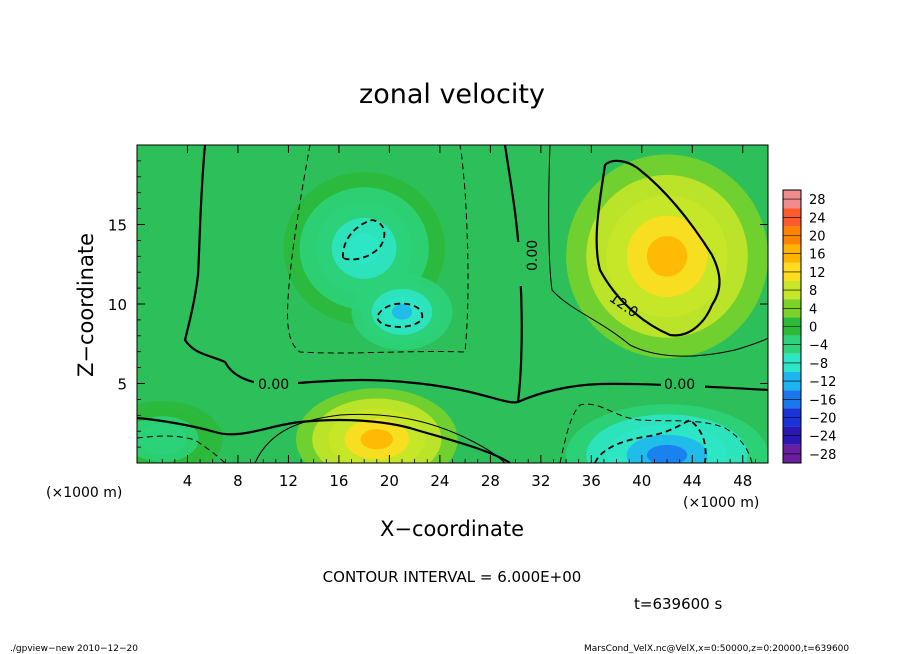 Image resolution: width=904 pixels, height=654 pixels. I want to click on minus-six-contour-upper, so click(378, 249).